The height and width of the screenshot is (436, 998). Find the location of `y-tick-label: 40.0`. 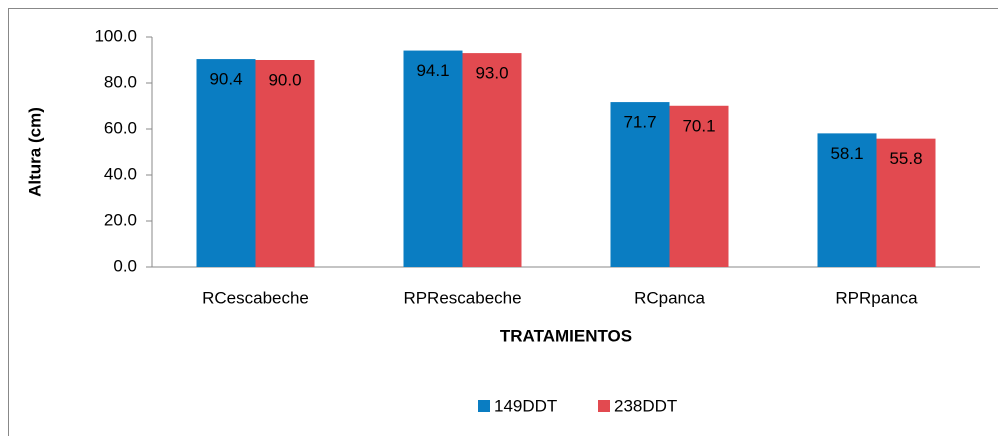

y-tick-label: 40.0 is located at coordinates (120, 173).